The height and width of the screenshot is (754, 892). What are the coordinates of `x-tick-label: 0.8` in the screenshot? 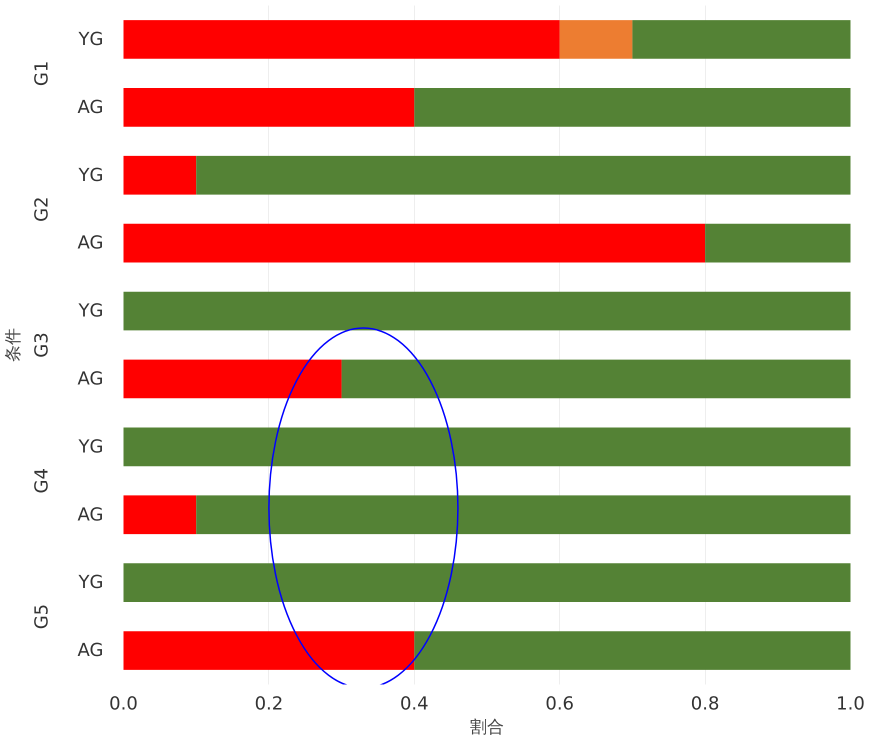 It's located at (705, 704).